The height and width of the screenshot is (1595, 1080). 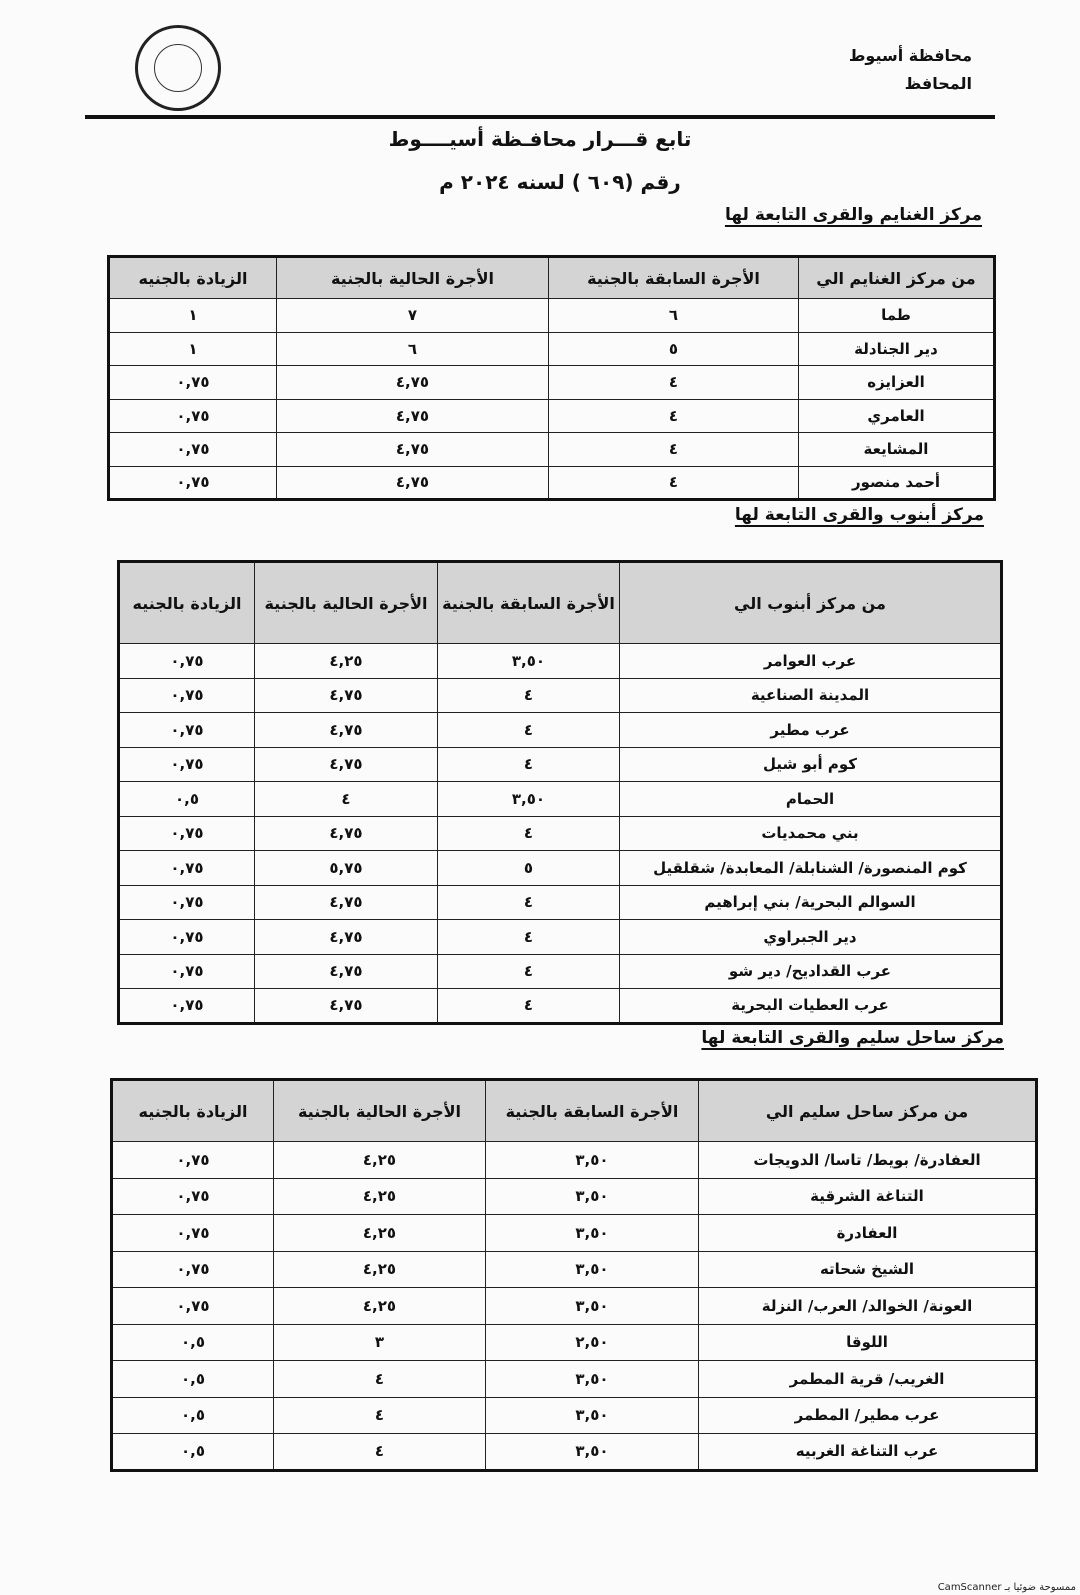 What do you see at coordinates (551, 382) in the screenshot?
I see `table-row: العزايزه ٤ ٤,٧٥ ٠,٧٥` at bounding box center [551, 382].